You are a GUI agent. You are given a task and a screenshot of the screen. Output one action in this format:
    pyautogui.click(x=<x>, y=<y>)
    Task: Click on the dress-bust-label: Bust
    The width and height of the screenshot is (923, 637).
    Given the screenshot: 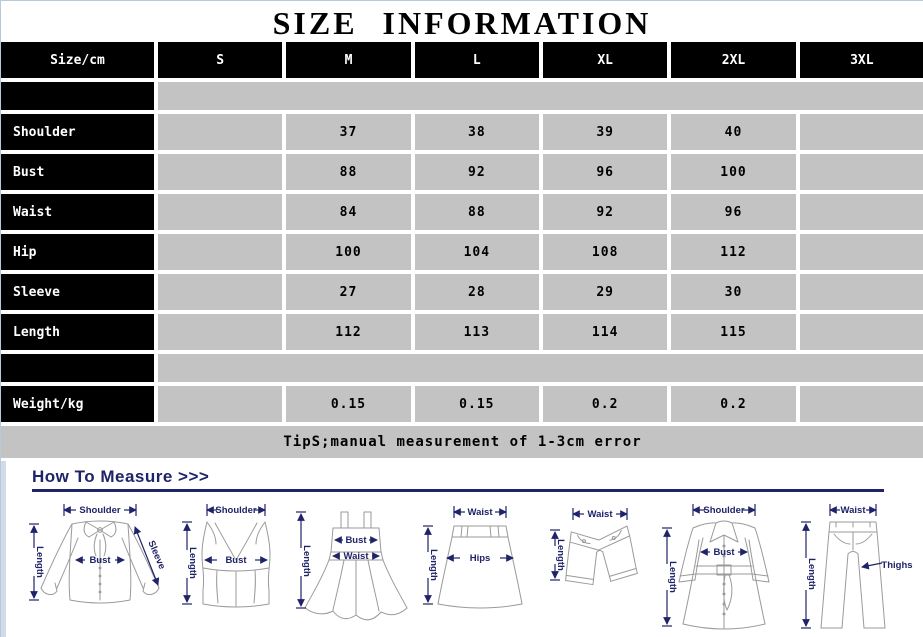 What is the action you would take?
    pyautogui.click(x=356, y=540)
    